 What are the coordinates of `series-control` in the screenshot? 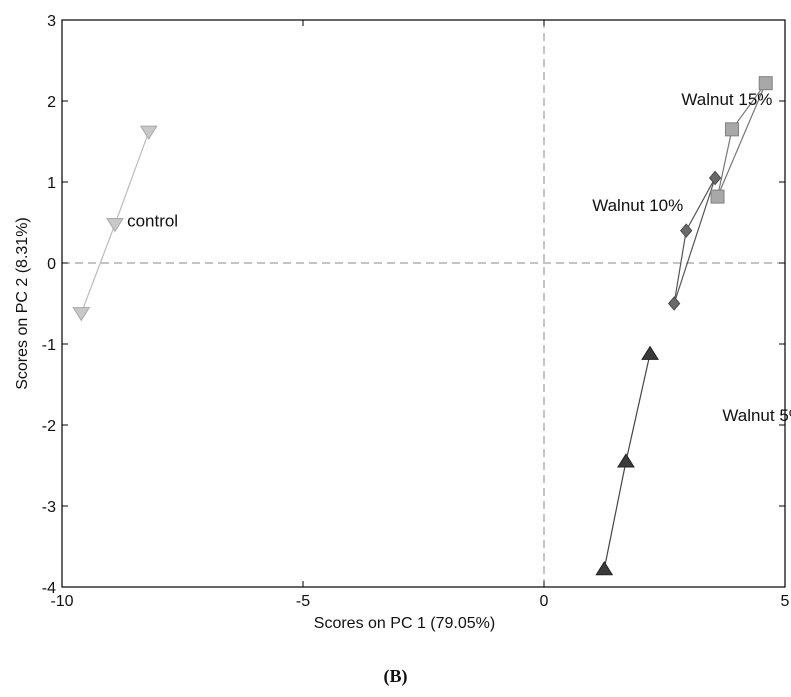 It's located at (115, 223).